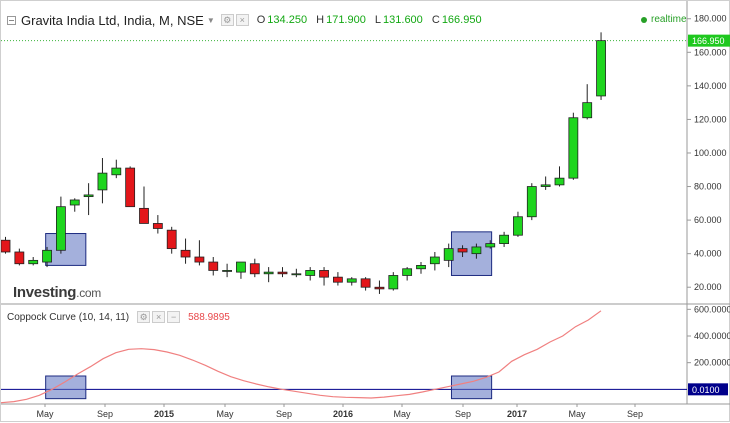 This screenshot has width=730, height=423. Describe the element at coordinates (712, 363) in the screenshot. I see `indicator-tick-label: 200.0000` at that location.